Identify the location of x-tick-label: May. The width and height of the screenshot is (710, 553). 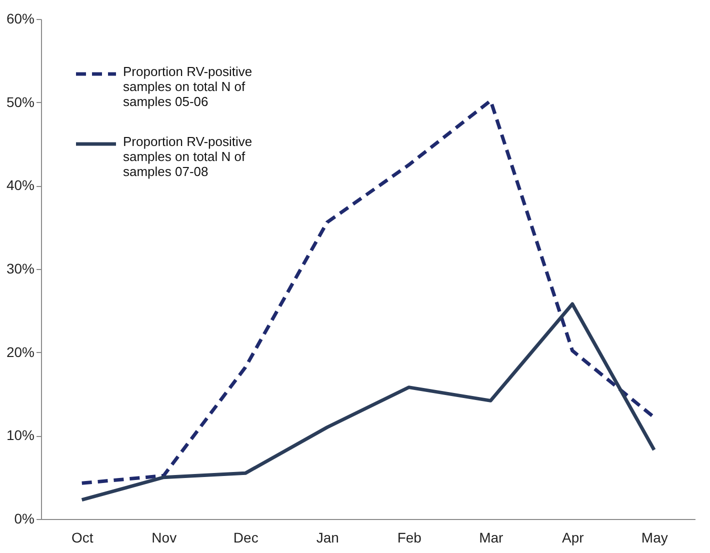
(654, 538).